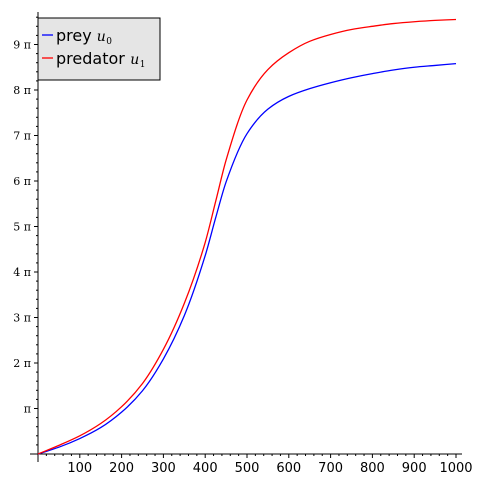 The width and height of the screenshot is (481, 484). What do you see at coordinates (90, 58) in the screenshot?
I see `legend-label-predator: predator` at bounding box center [90, 58].